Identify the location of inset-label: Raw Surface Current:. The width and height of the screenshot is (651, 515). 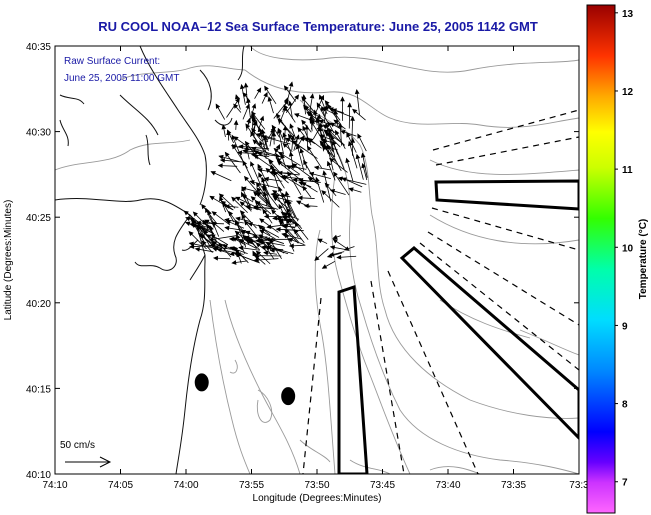
(112, 61).